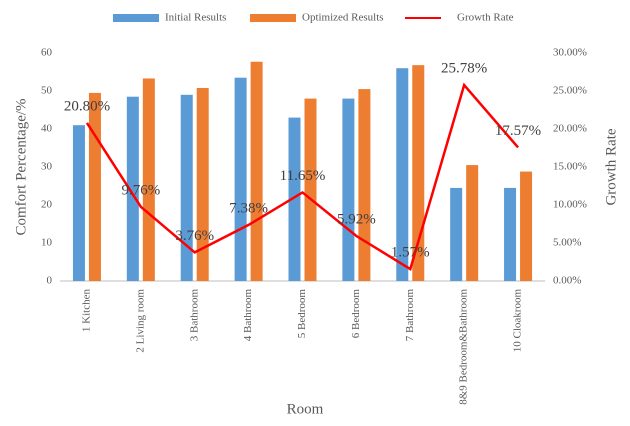 The width and height of the screenshot is (630, 426). I want to click on y2-tick-label: 0.00%, so click(567, 281).